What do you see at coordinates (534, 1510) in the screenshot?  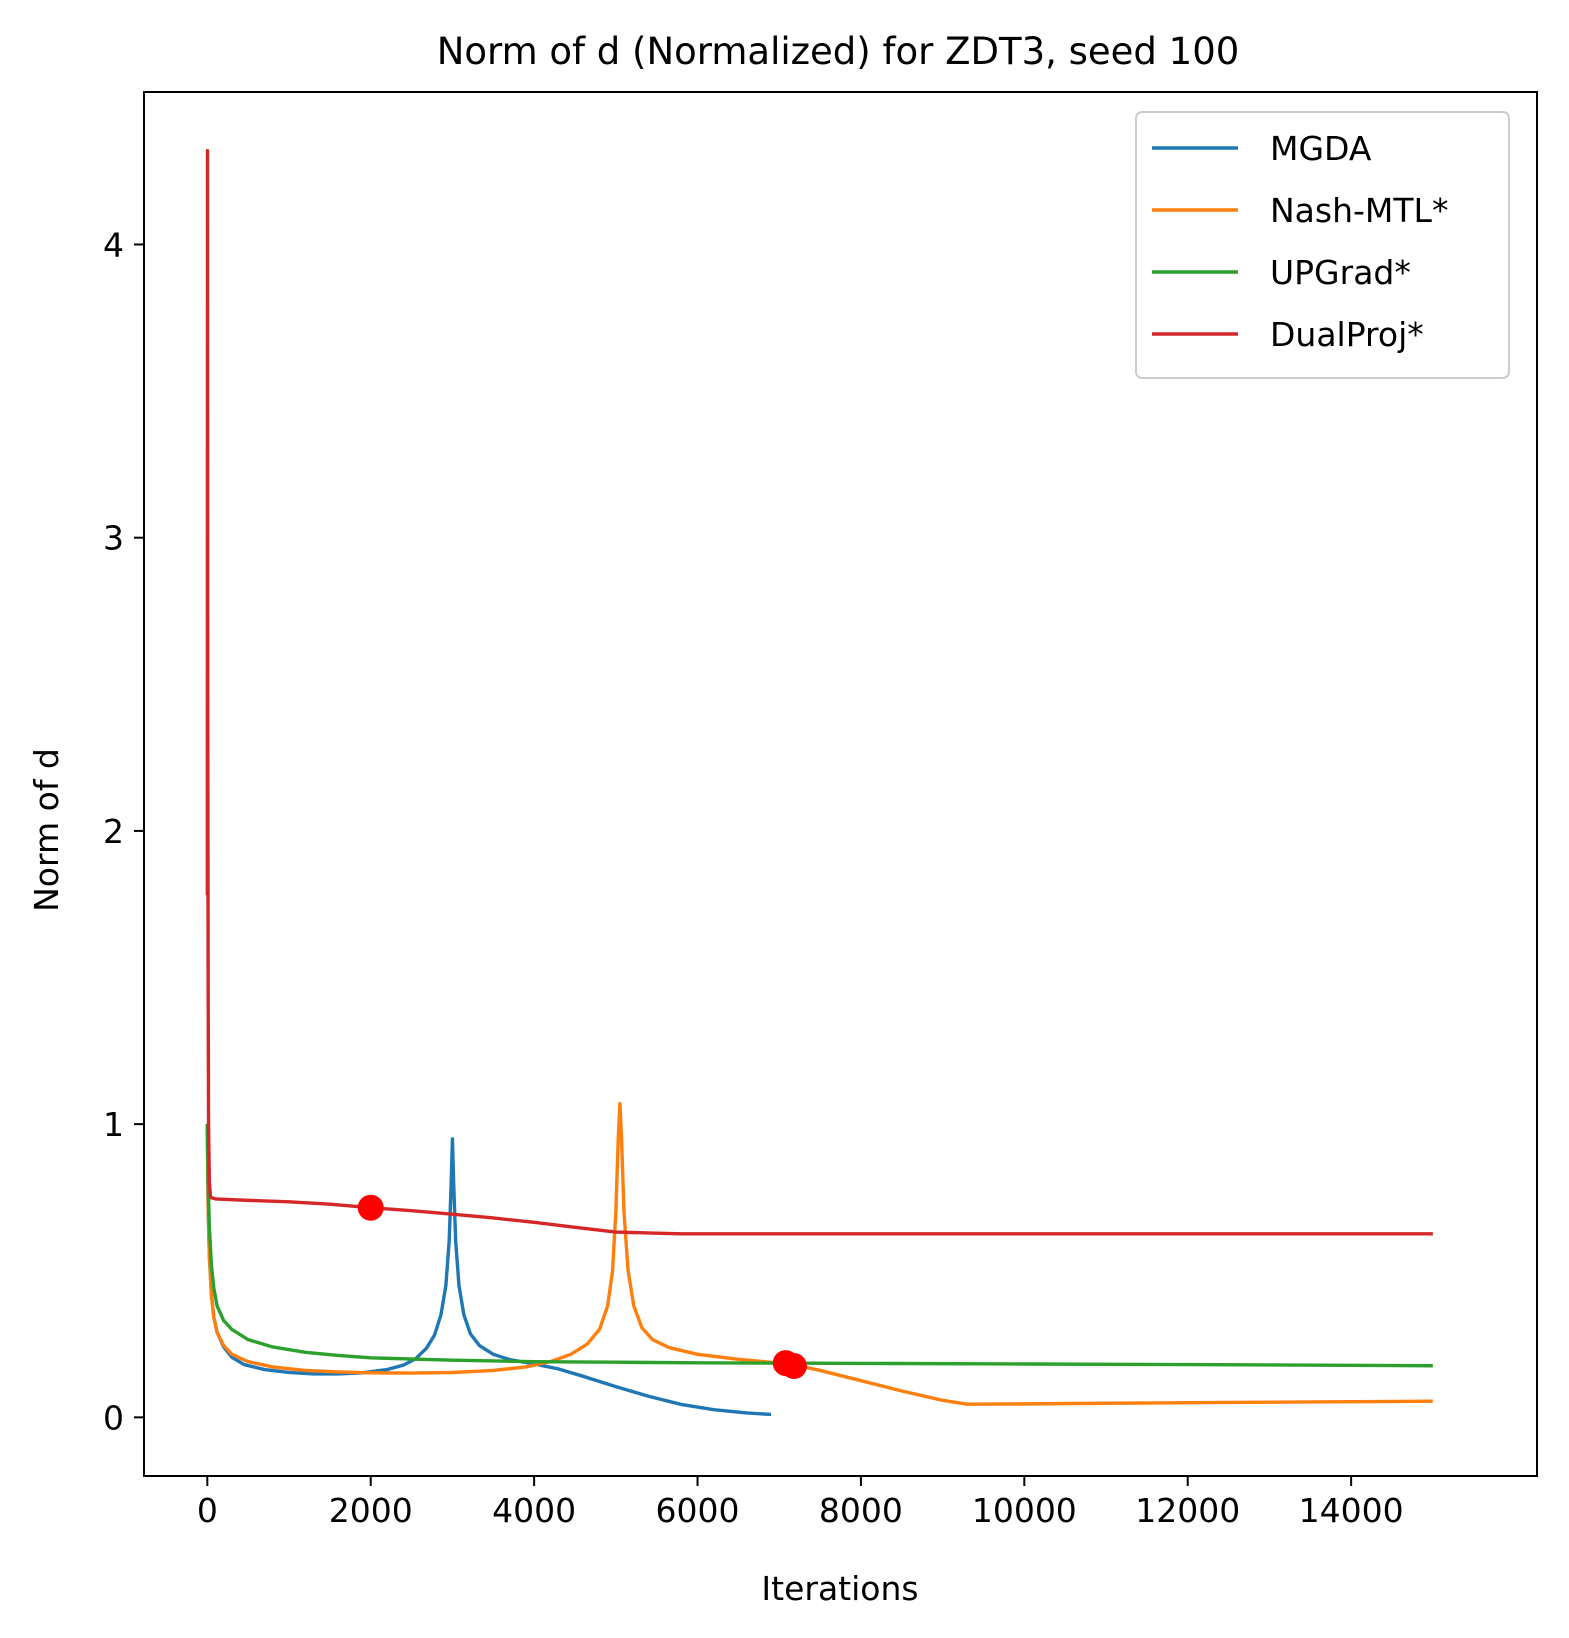 I see `x-tick-label: 4000` at bounding box center [534, 1510].